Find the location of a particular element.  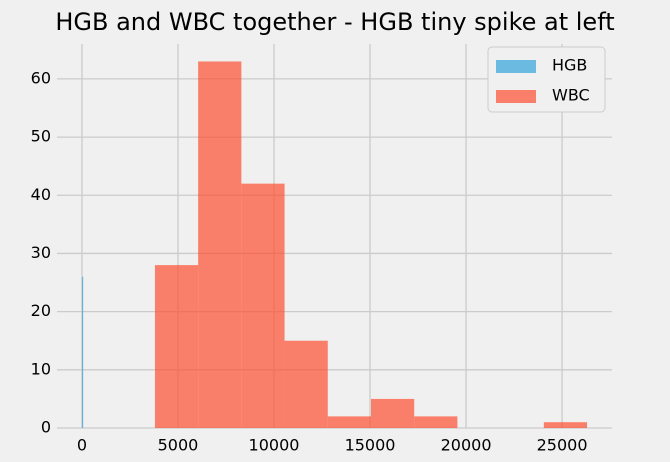

legend: HGB WBC is located at coordinates (546, 79).